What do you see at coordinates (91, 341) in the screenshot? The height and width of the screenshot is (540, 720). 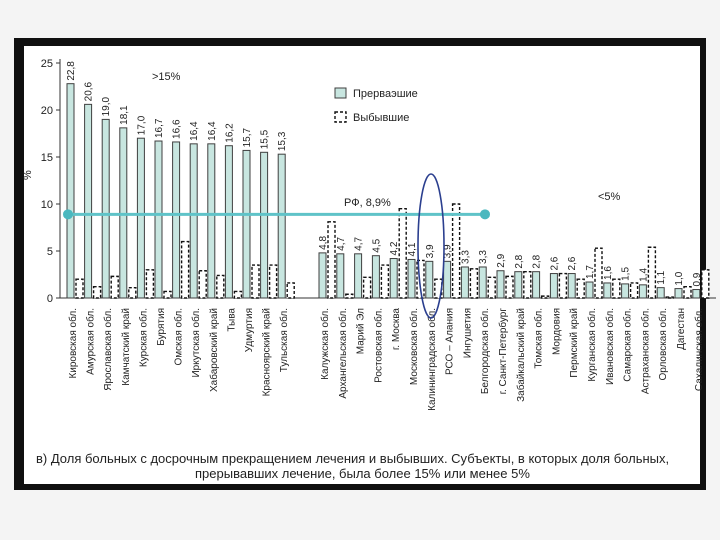 I see `category-label: Амурская обл.` at bounding box center [91, 341].